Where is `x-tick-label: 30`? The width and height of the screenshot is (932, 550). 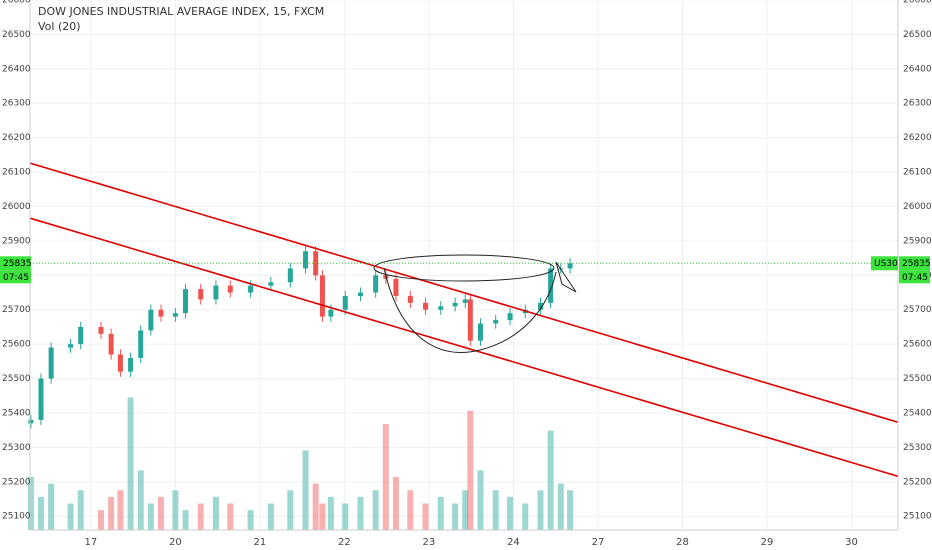
x-tick-label: 30 is located at coordinates (851, 542).